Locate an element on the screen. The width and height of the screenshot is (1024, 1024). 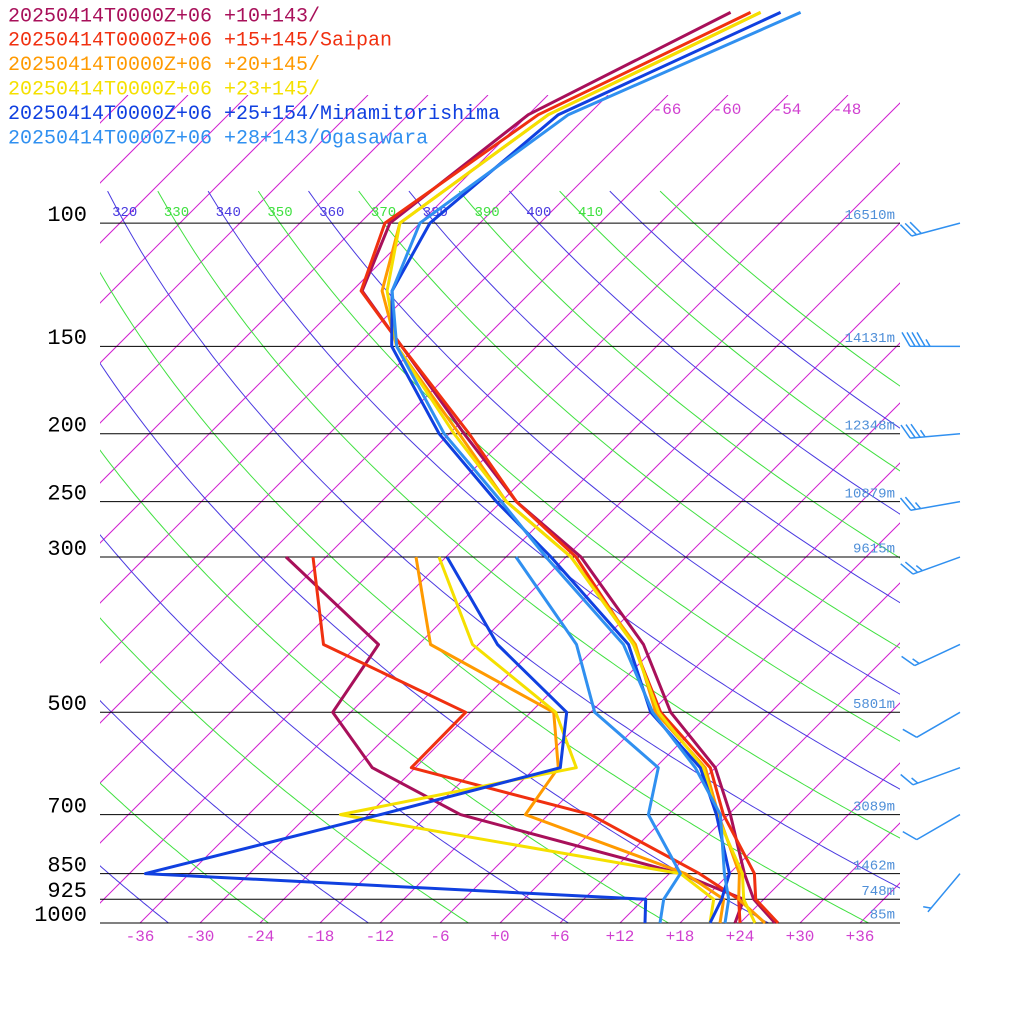
theta-label: 350 is located at coordinates (279, 213).